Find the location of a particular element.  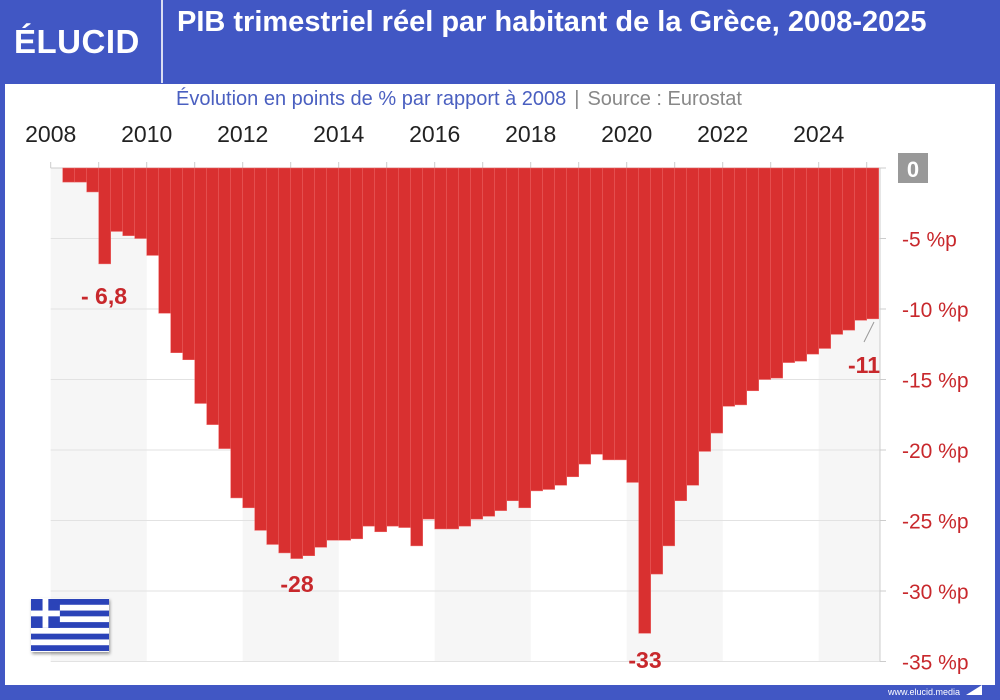

x-tick-label: 2014 is located at coordinates (338, 134).